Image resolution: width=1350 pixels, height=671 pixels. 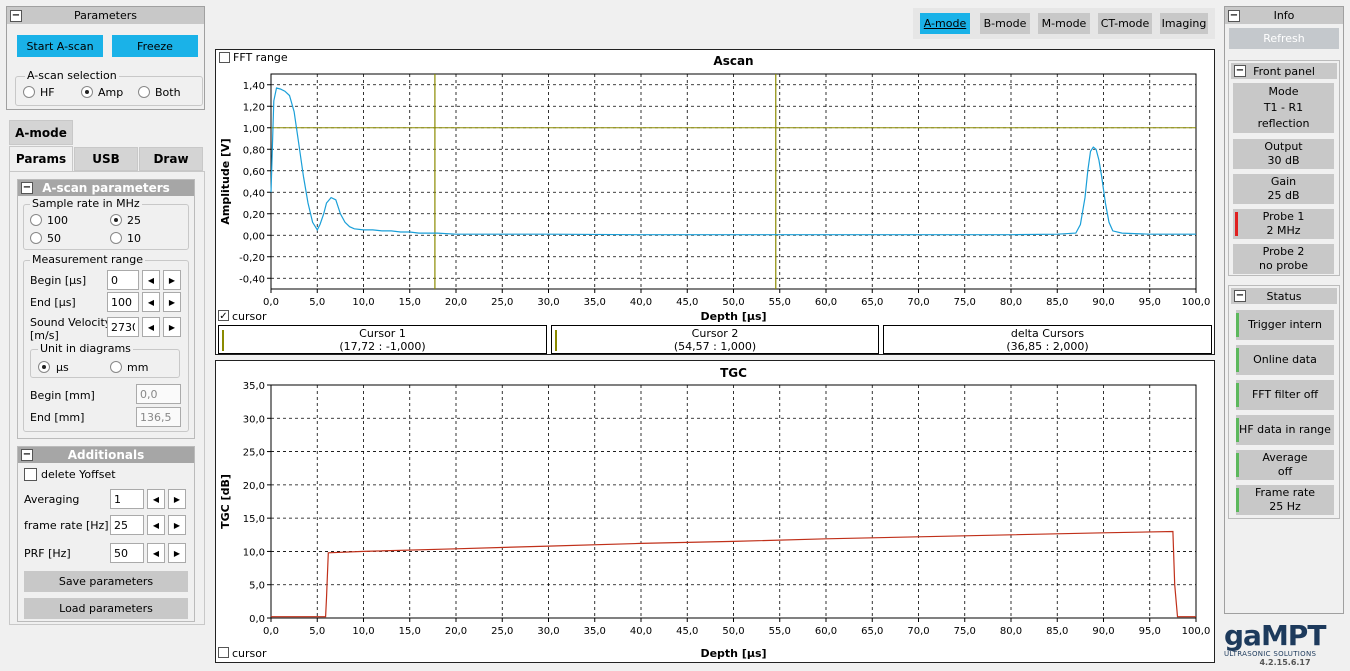 I want to click on mode-title: Mode, so click(x=1283, y=91).